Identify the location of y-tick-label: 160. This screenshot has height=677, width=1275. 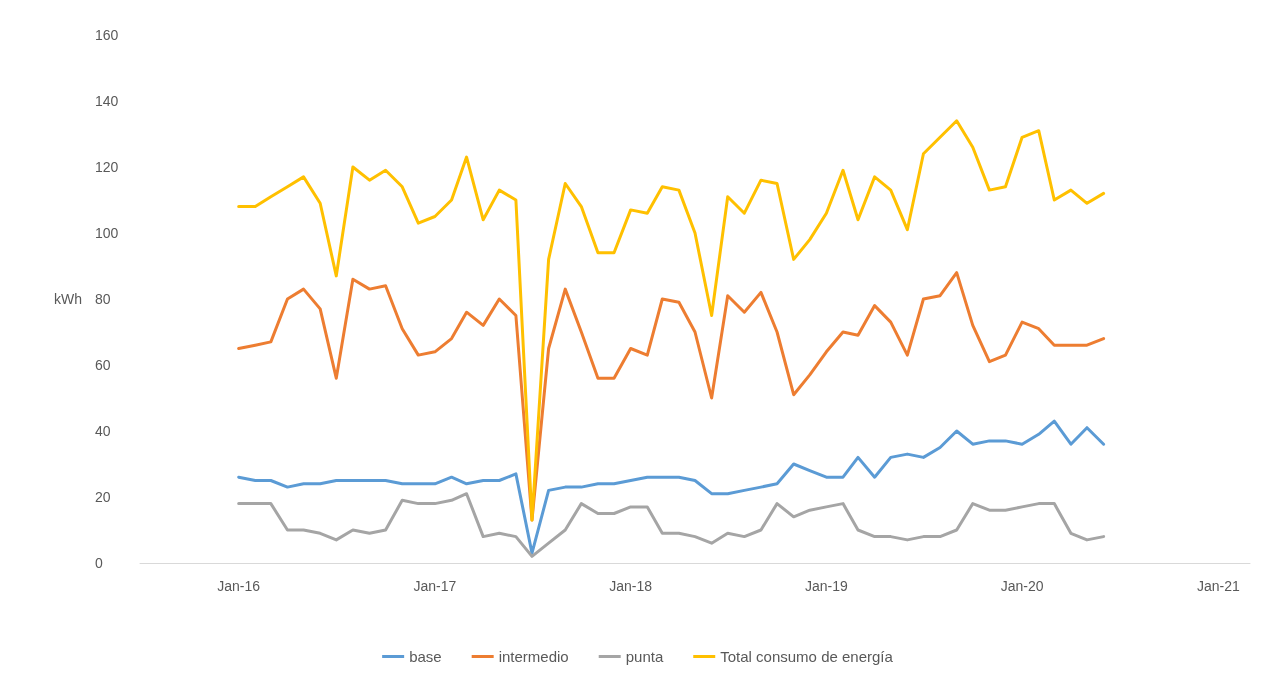
(107, 35).